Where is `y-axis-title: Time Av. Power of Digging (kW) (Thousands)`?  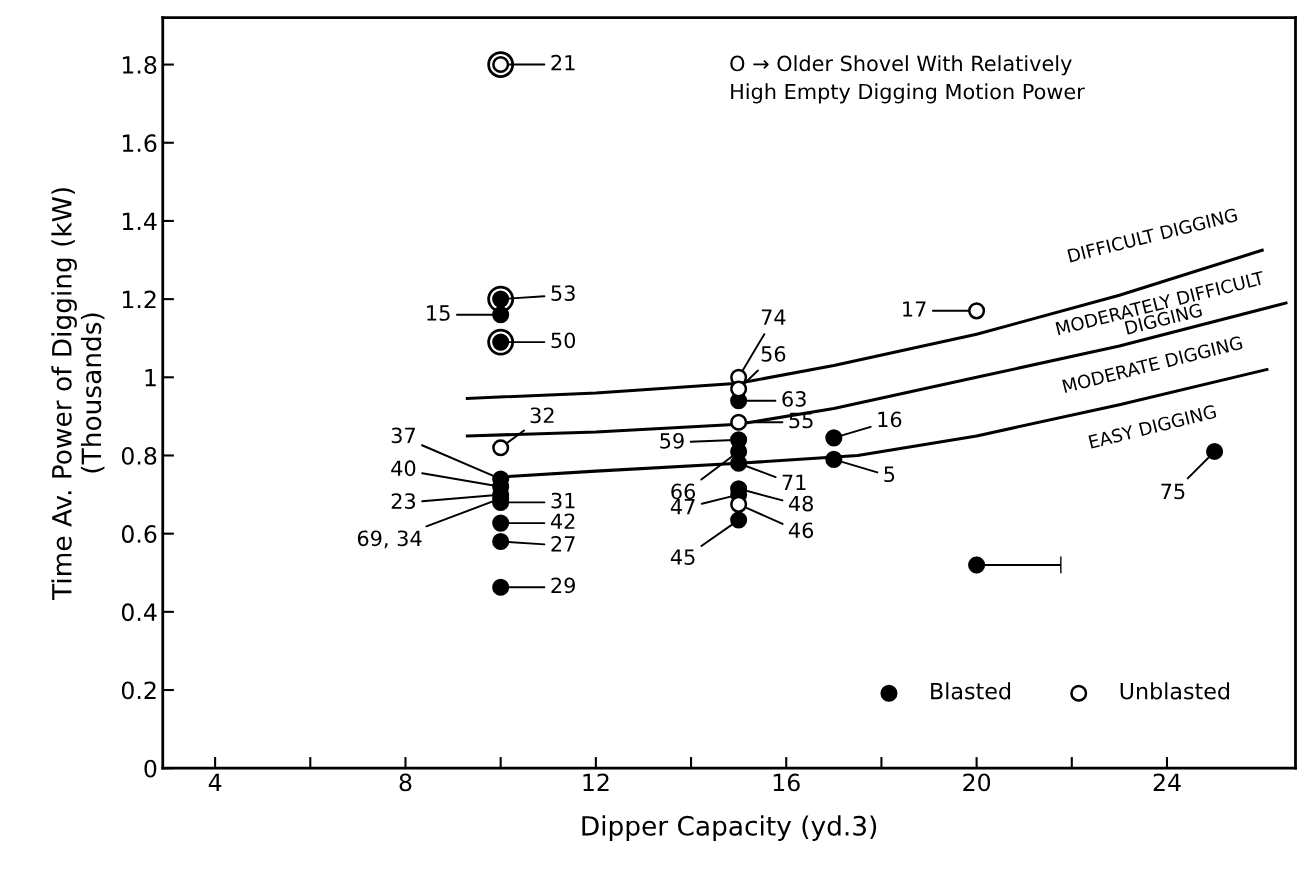 y-axis-title: Time Av. Power of Digging (kW) (Thousands) is located at coordinates (78, 394).